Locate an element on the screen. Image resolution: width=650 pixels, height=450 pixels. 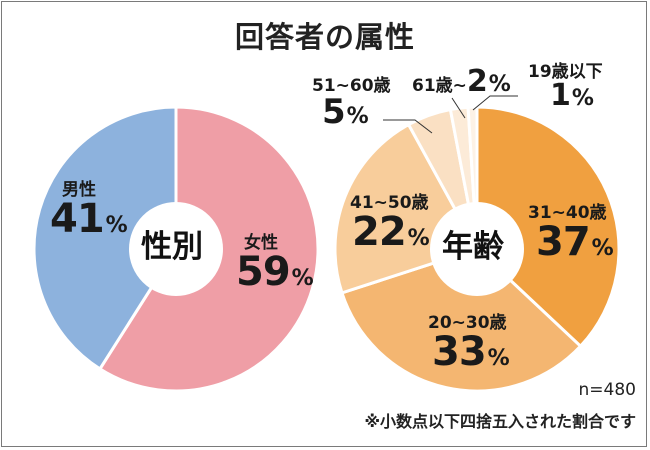
label-female-unit: % is located at coordinates (302, 278).